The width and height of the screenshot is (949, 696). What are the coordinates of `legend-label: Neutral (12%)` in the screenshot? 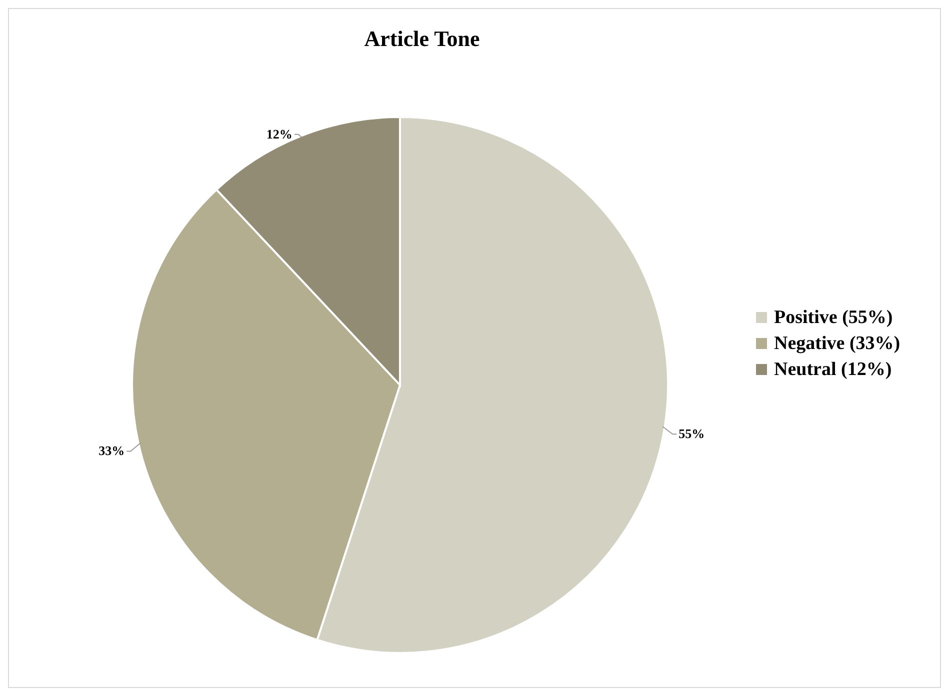 It's located at (833, 369).